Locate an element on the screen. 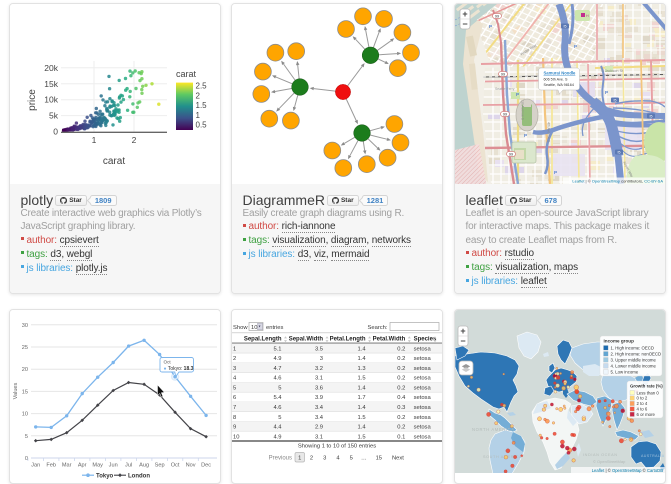 Image resolution: width=671 pixels, height=484 pixels. svg-text: Jun is located at coordinates (113, 466).